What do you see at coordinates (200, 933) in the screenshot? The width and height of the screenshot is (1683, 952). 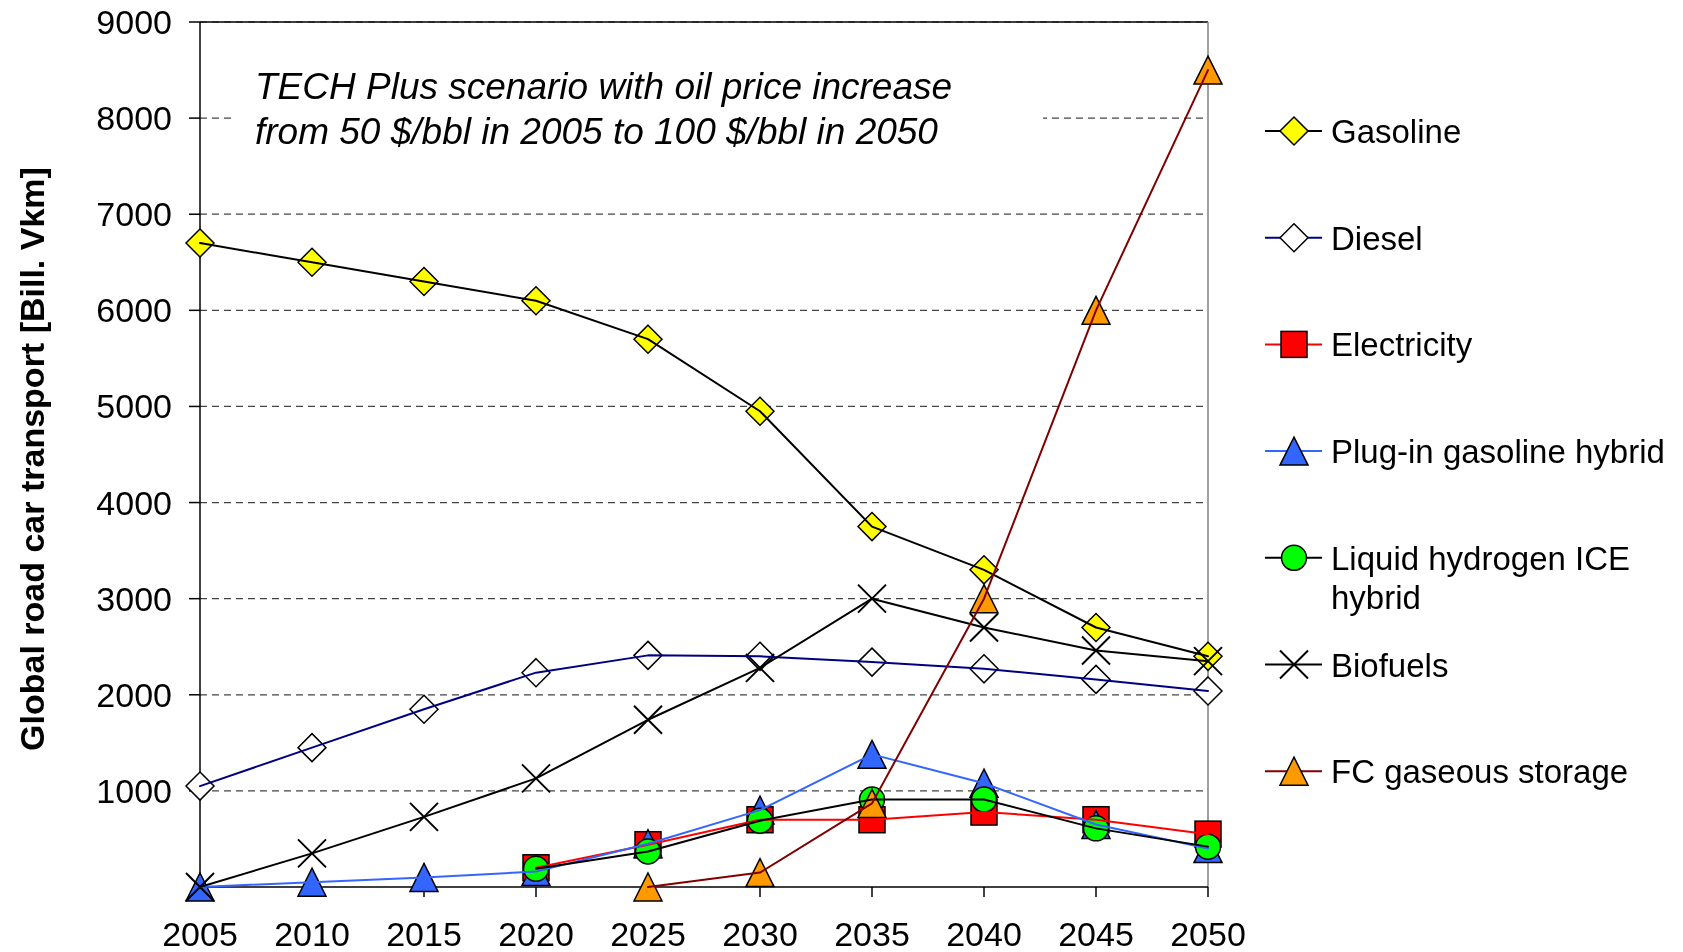 I see `x-tick-label: 2005` at bounding box center [200, 933].